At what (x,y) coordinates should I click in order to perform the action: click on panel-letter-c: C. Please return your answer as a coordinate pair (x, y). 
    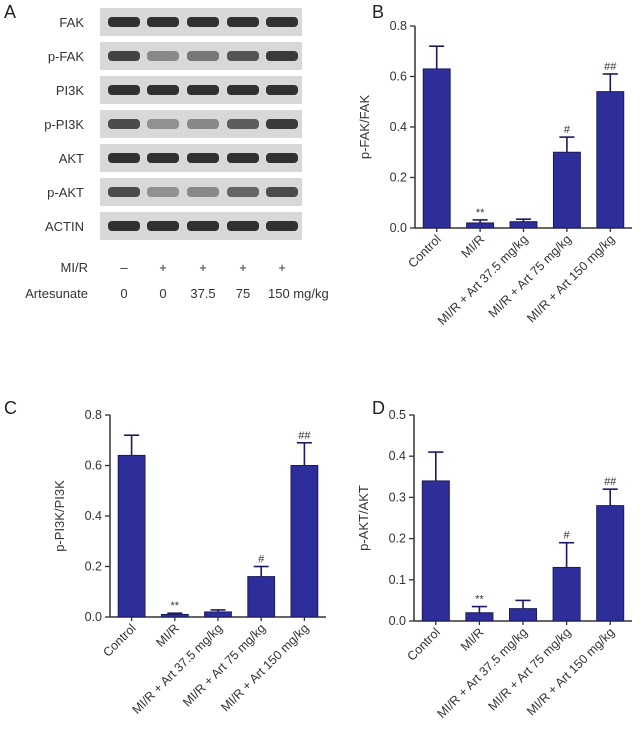
    Looking at the image, I should click on (10, 408).